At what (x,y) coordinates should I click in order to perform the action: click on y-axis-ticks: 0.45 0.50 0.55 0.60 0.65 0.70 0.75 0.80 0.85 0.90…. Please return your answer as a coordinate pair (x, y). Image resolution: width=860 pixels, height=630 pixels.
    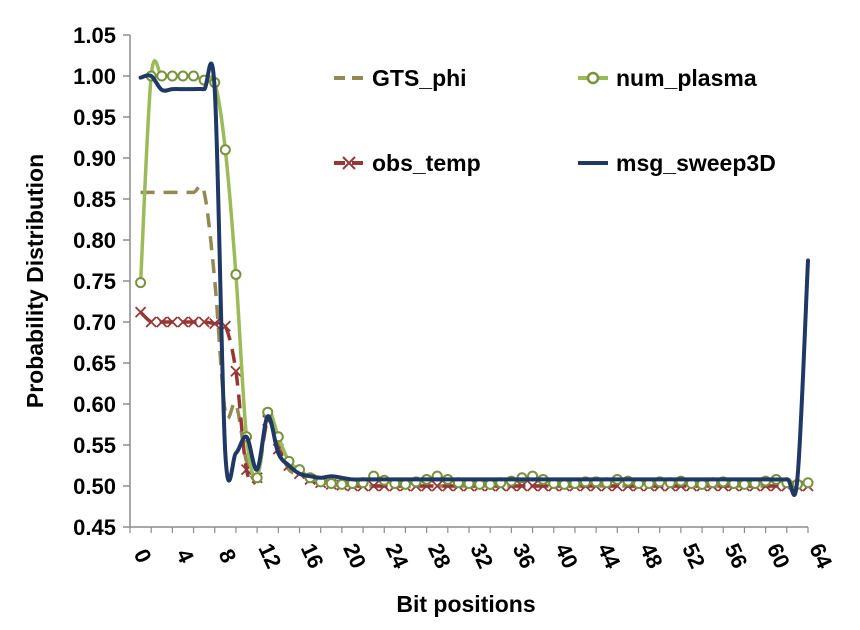
    Looking at the image, I should click on (101, 281).